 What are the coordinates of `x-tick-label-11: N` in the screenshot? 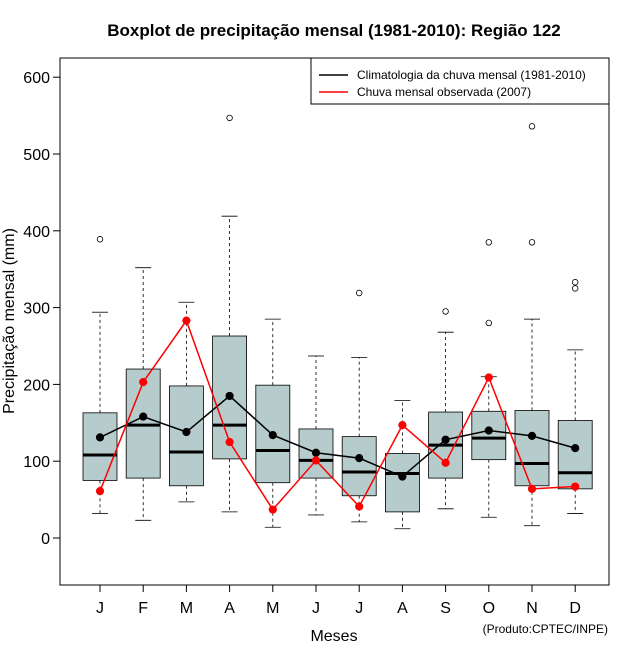 It's located at (532, 608).